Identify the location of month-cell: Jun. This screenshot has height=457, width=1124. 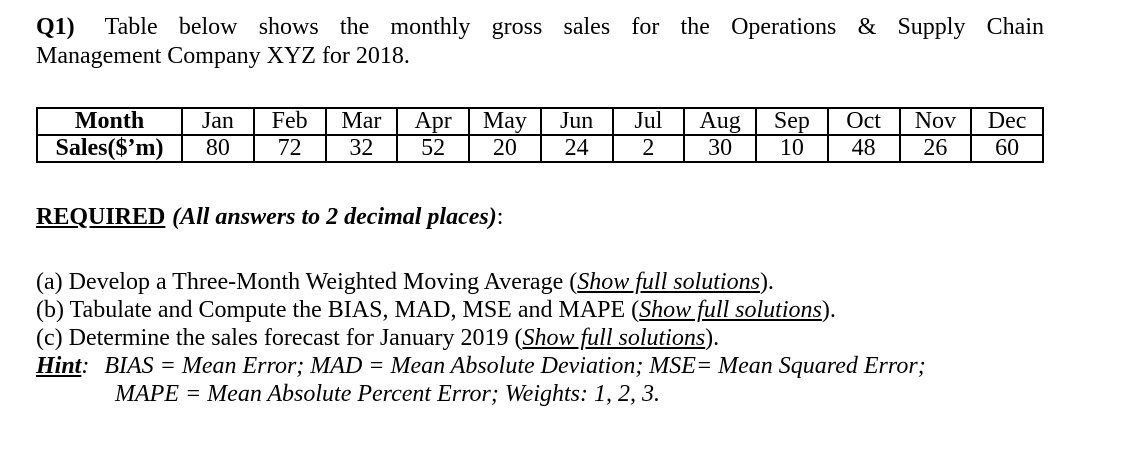
(576, 121).